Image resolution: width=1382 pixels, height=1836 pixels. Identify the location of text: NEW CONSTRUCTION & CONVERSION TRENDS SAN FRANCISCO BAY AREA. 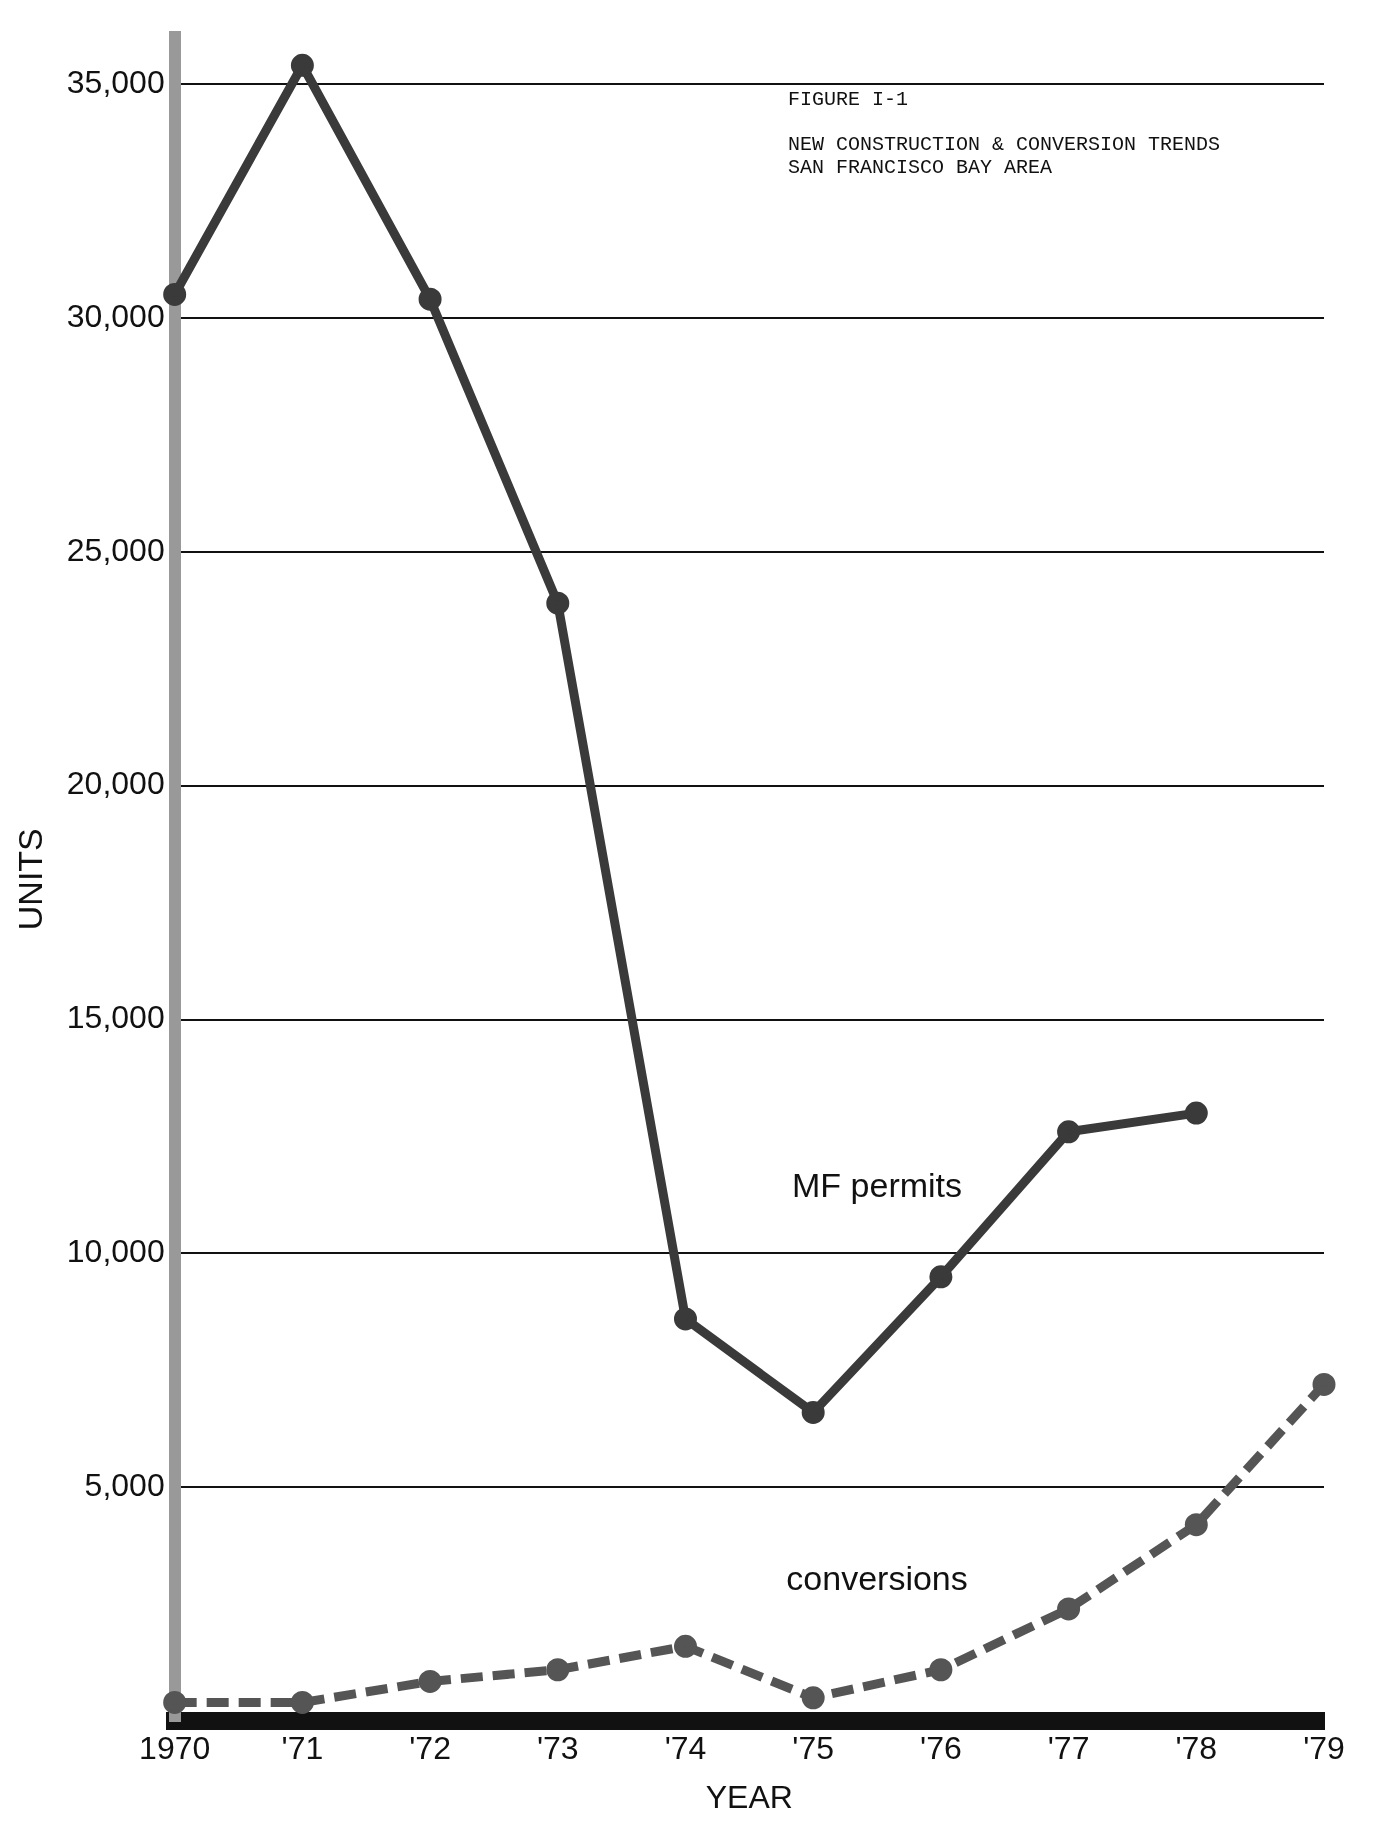
(1004, 156).